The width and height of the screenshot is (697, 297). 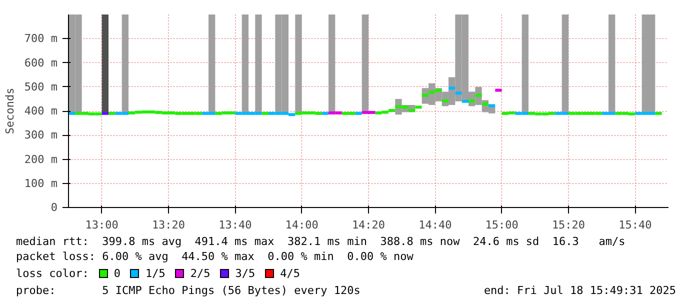 I want to click on legend-label: 4/5, so click(x=290, y=273).